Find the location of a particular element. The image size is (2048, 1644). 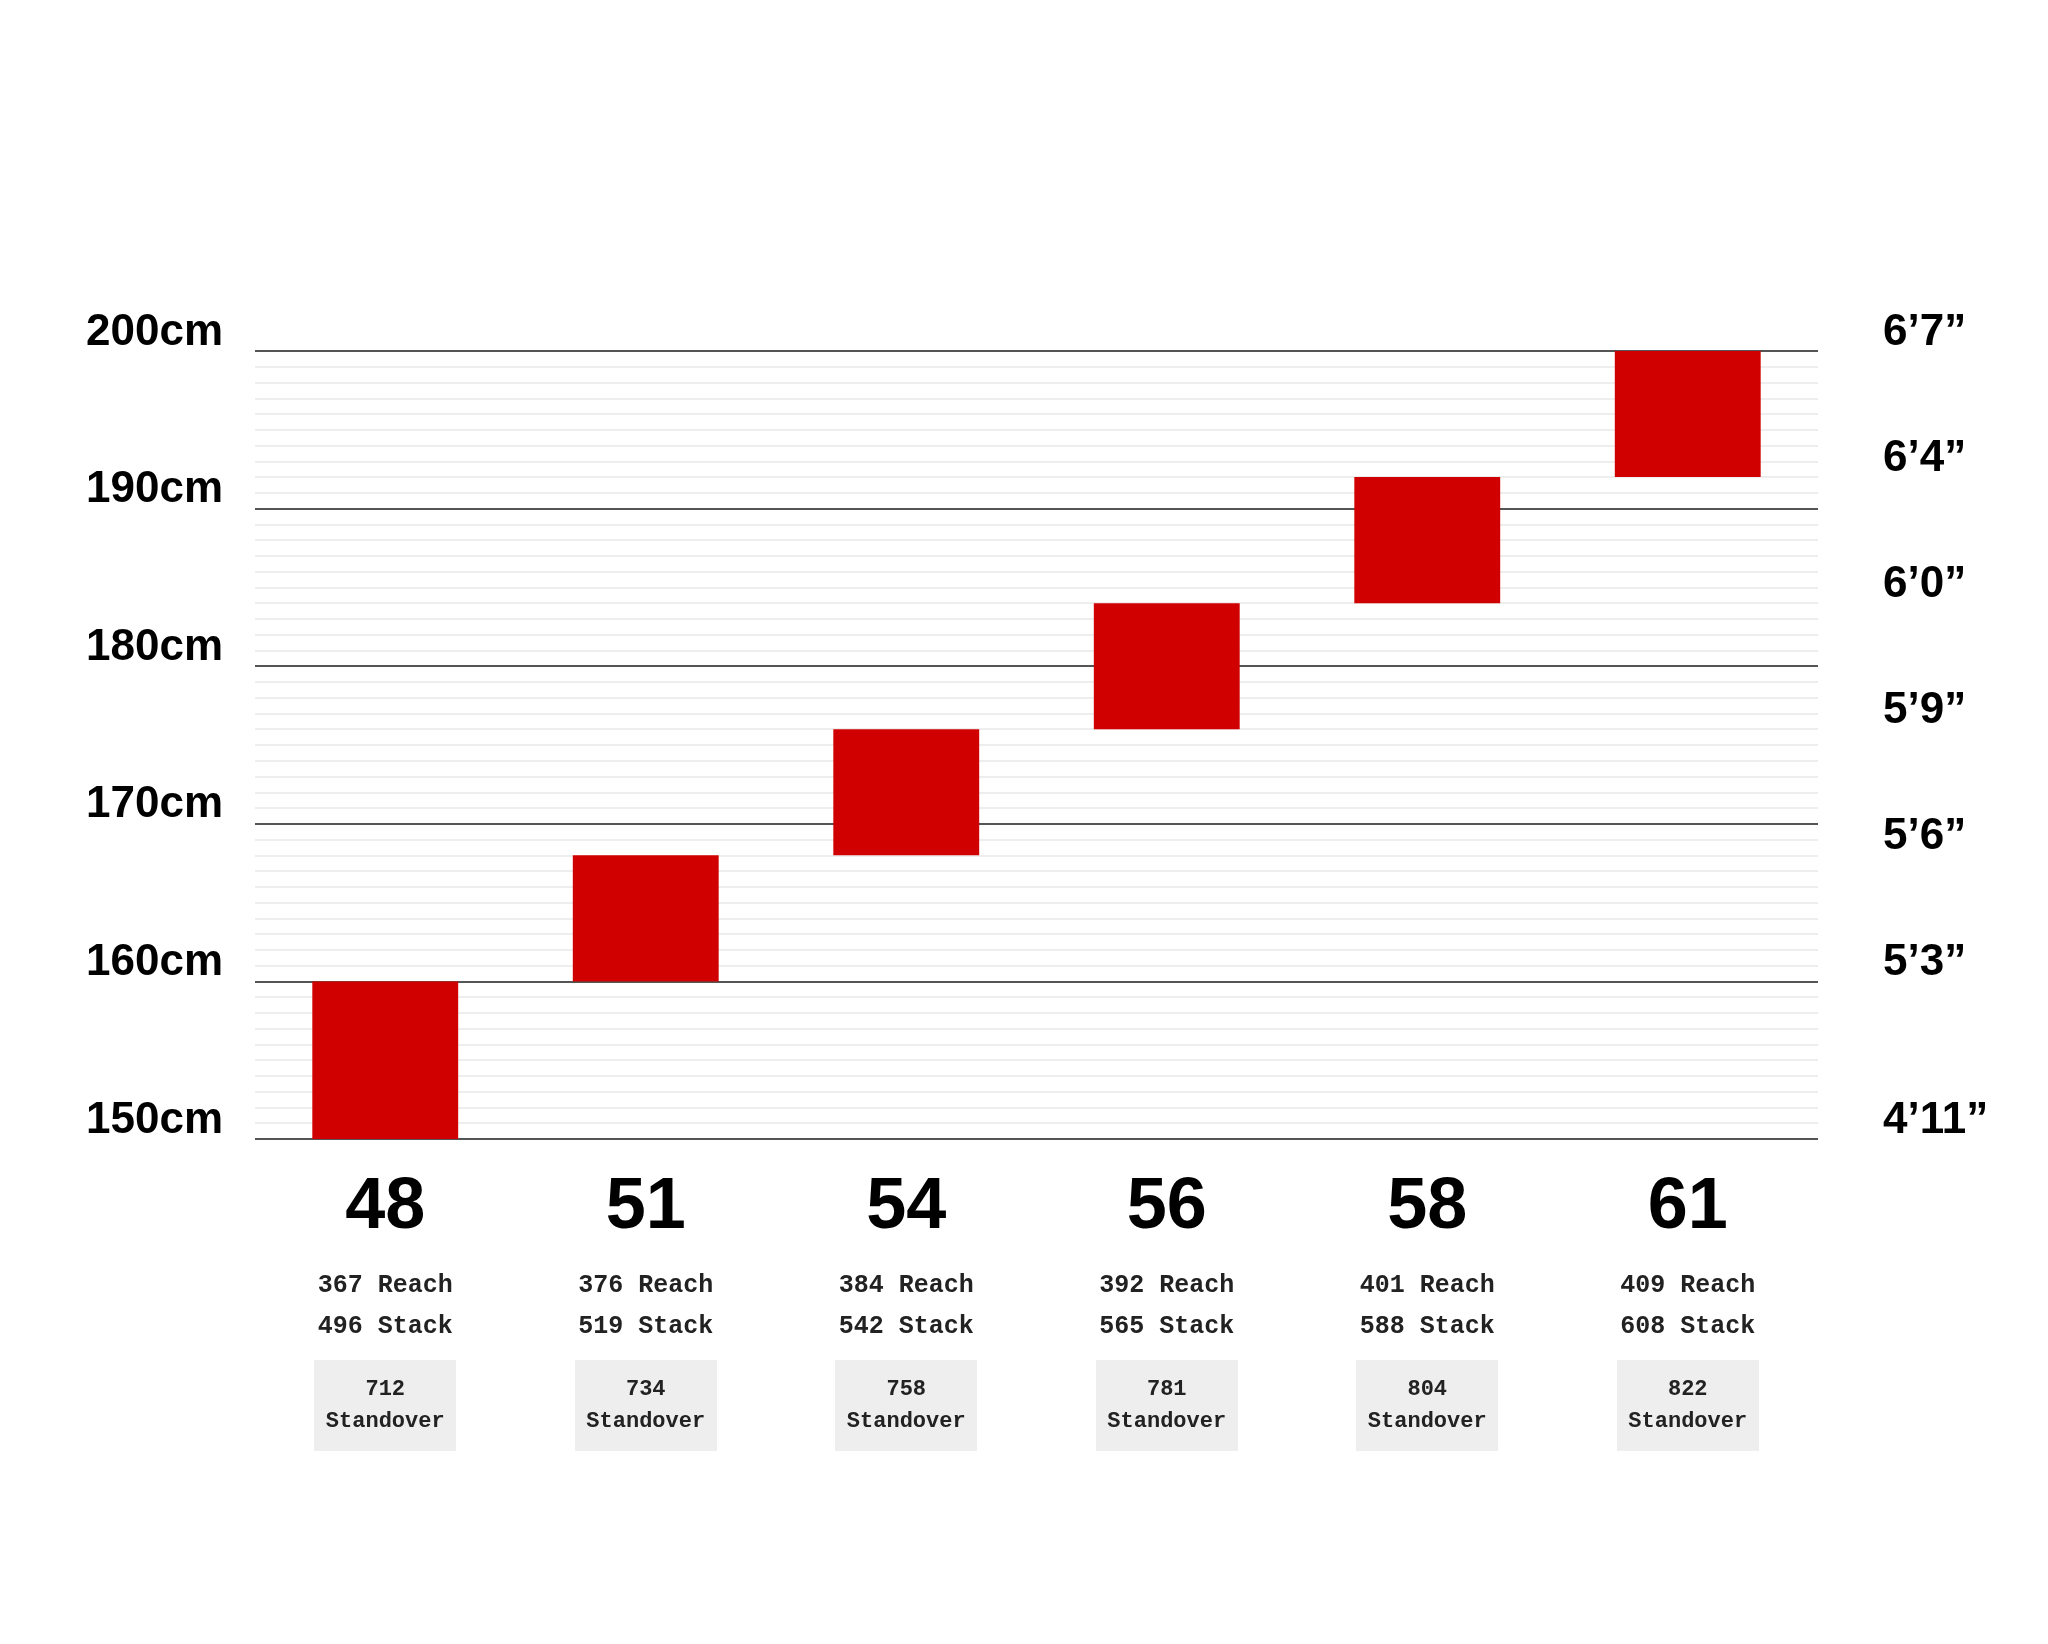

label-box: 822 Standover is located at coordinates (1687, 1405).